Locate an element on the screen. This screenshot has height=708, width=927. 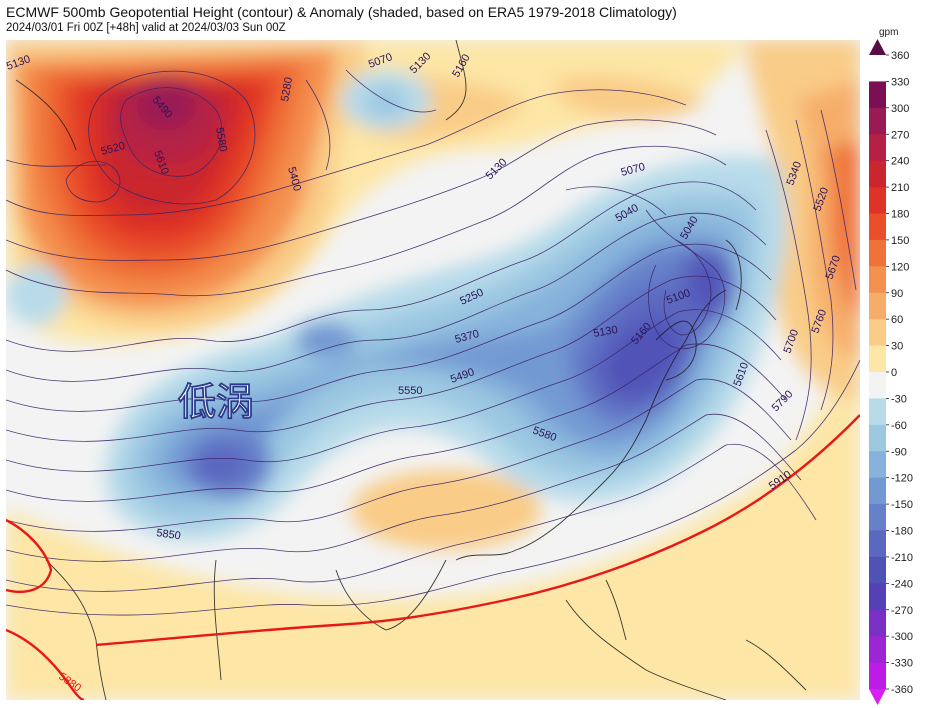
colorbar-tick-label: 210 is located at coordinates (900, 188).